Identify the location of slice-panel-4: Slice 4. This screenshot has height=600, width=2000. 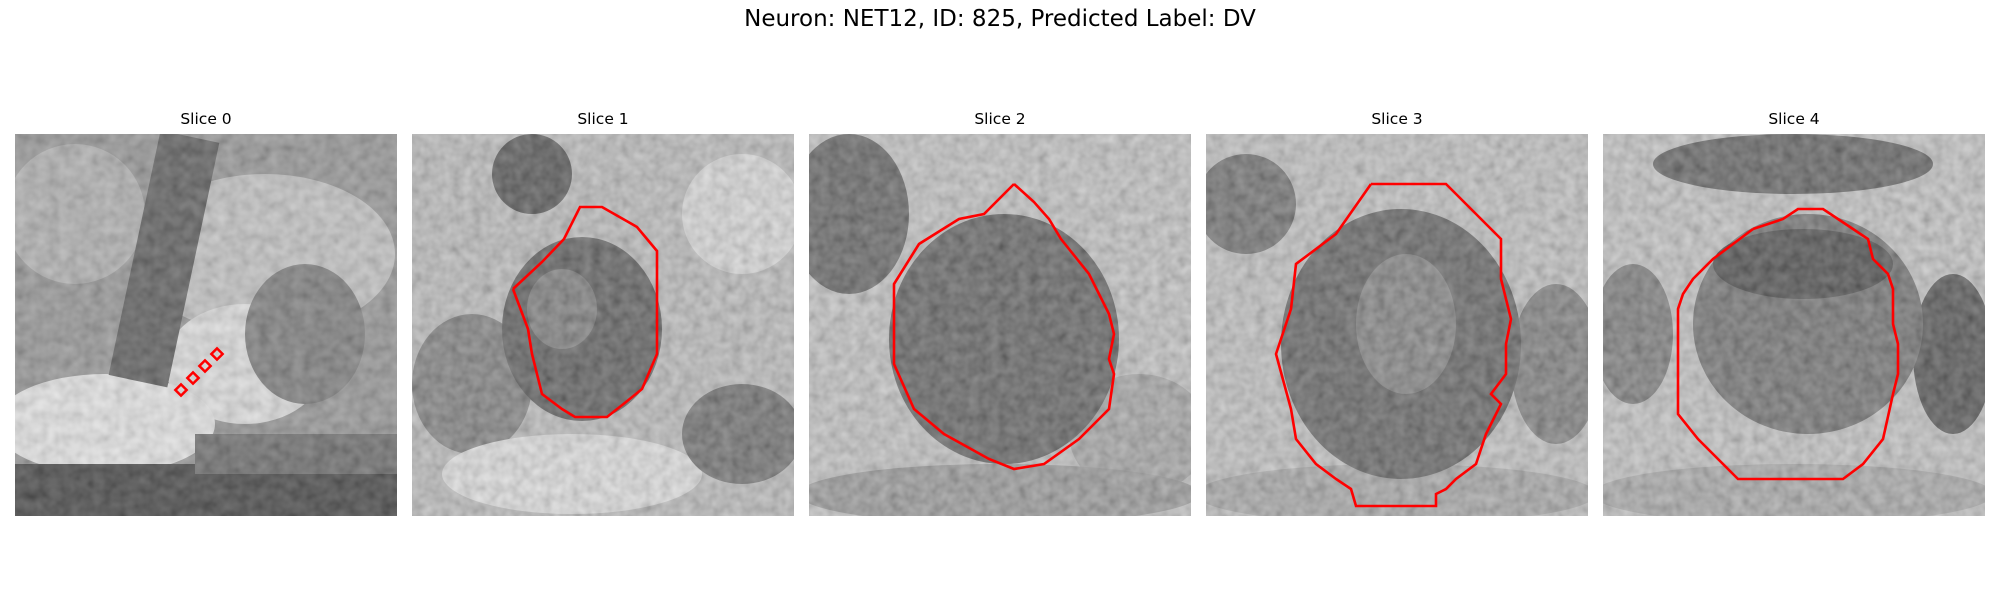
(1794, 313).